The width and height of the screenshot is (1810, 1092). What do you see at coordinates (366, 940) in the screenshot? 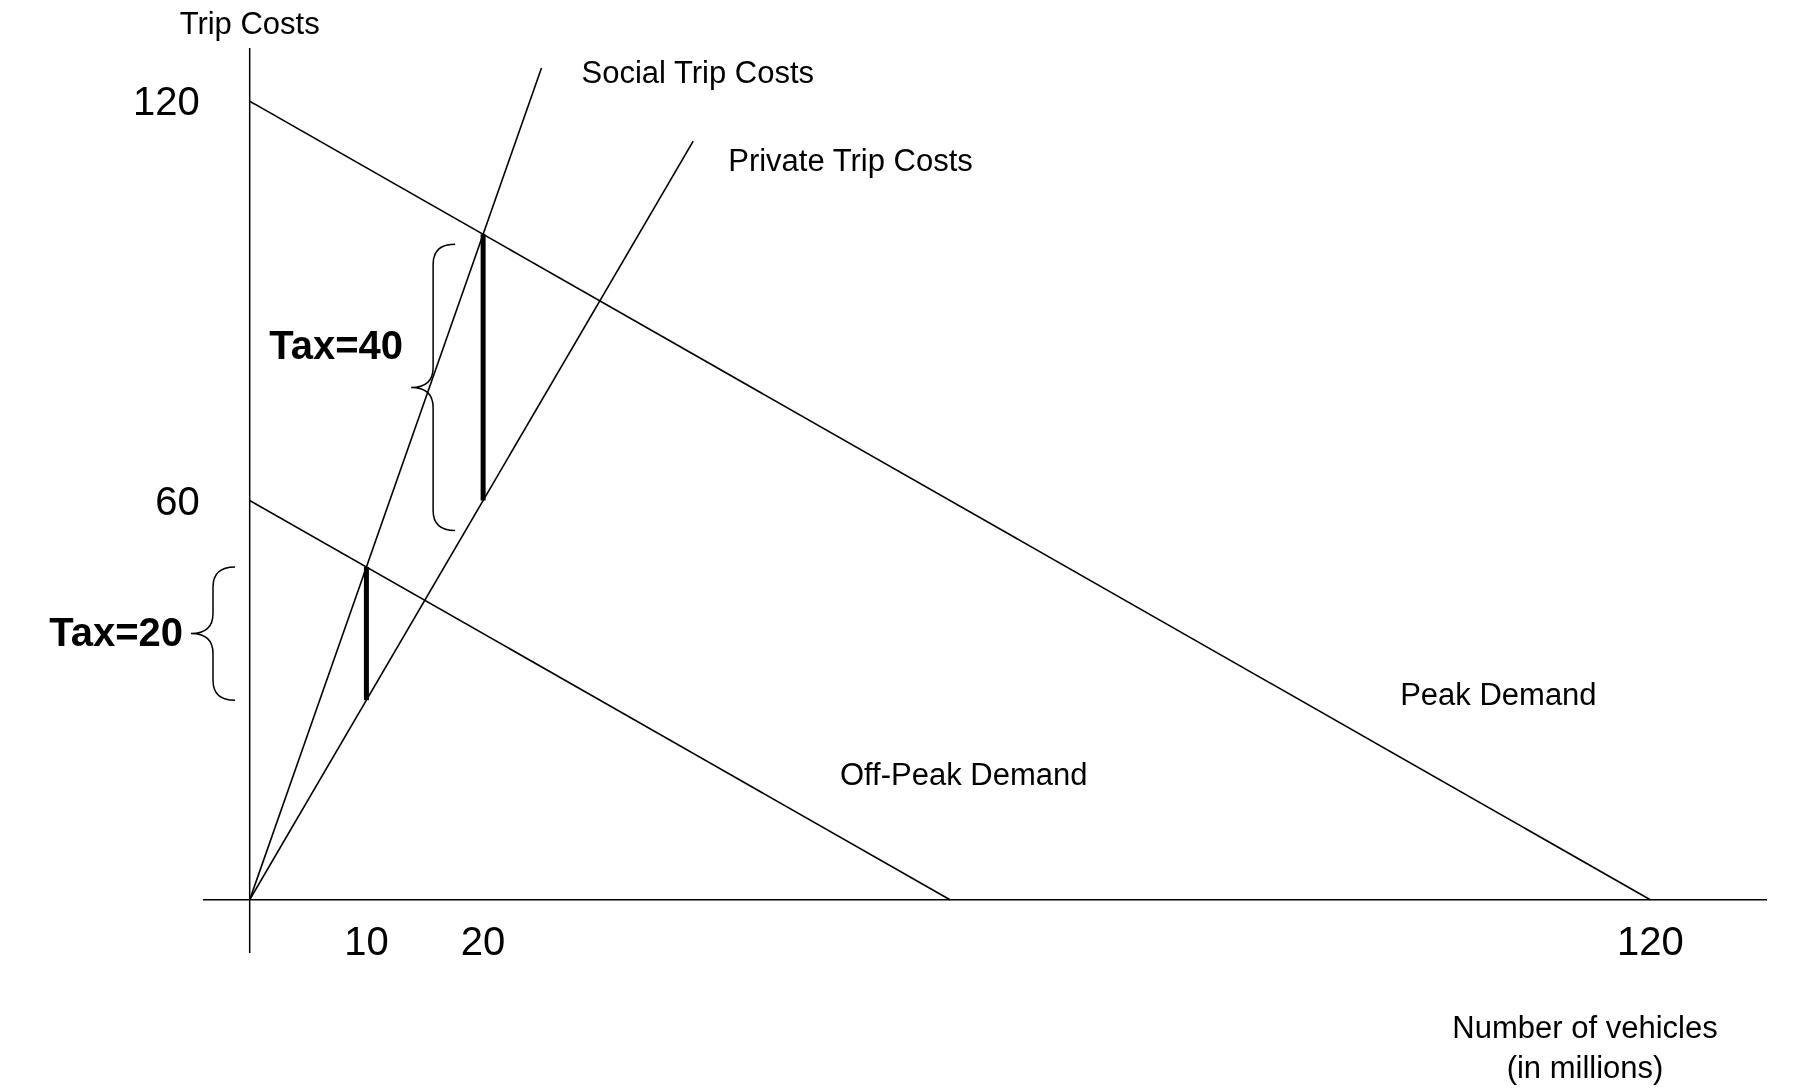
I see `x-tick-label: 10` at bounding box center [366, 940].